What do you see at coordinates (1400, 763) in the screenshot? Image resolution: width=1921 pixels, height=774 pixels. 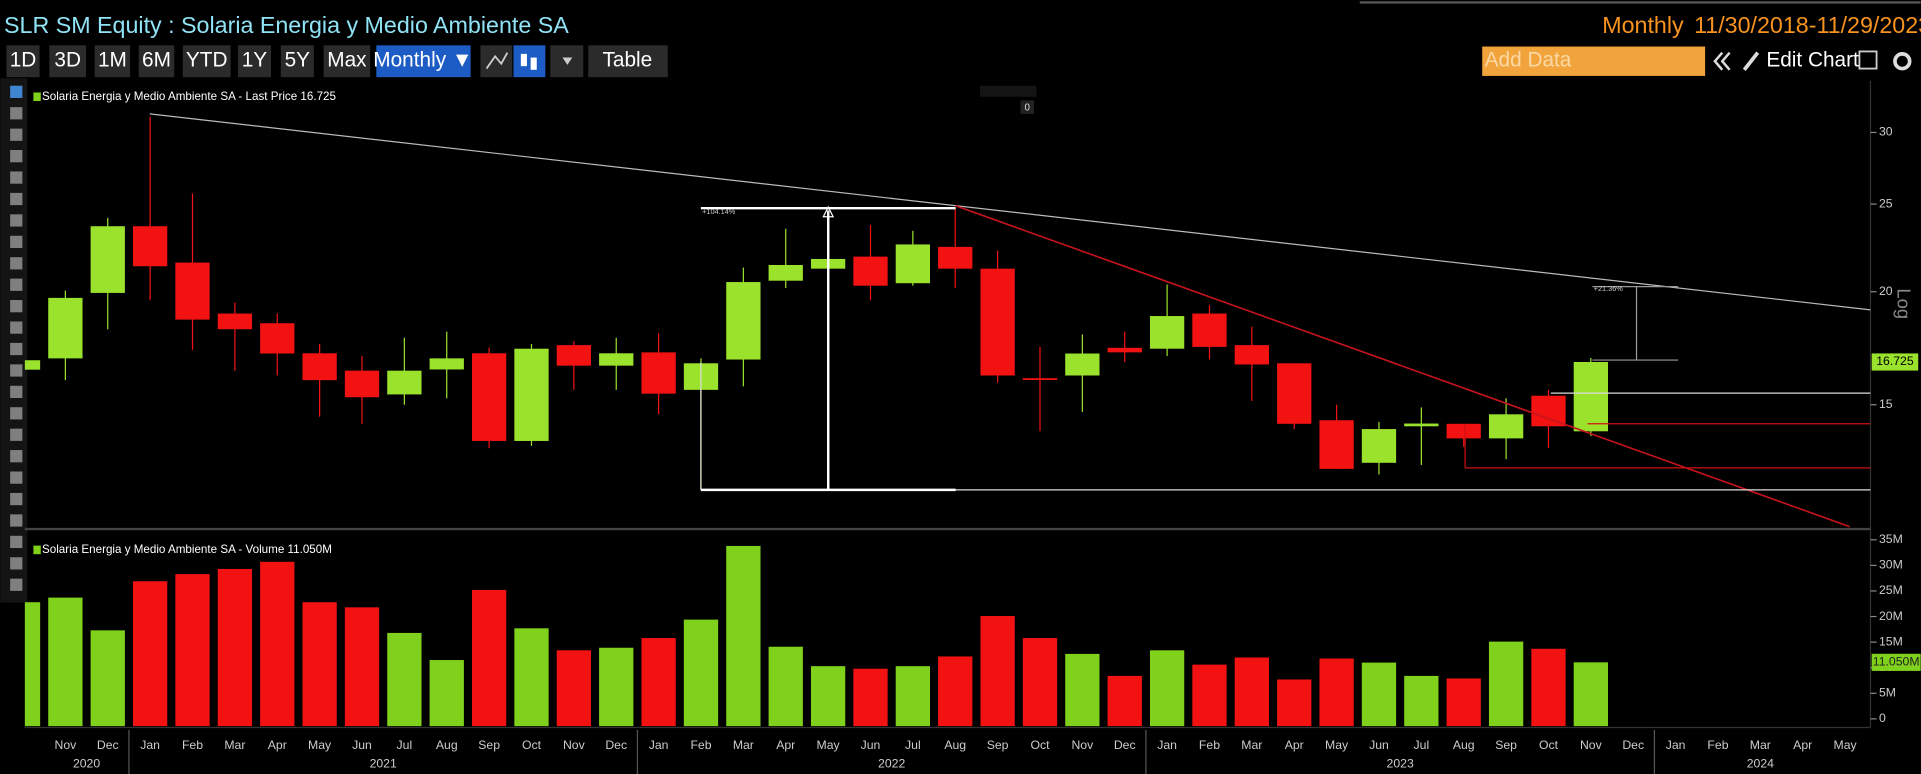 I see `x-group-label: 2023` at bounding box center [1400, 763].